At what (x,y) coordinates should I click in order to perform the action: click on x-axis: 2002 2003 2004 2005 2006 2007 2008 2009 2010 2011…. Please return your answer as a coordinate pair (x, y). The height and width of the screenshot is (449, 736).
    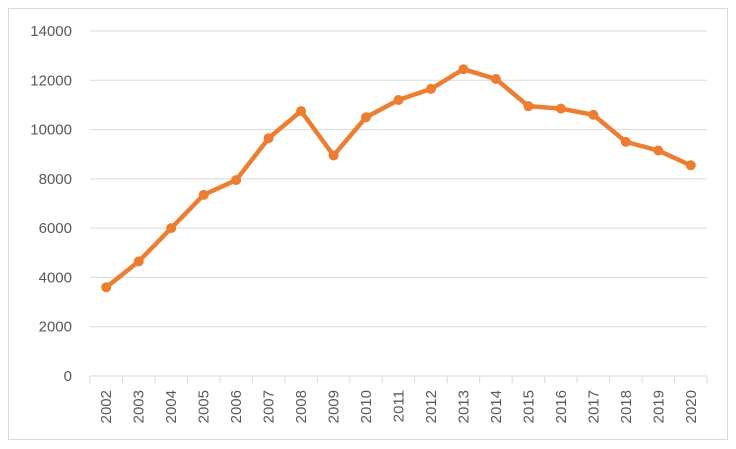
    Looking at the image, I should click on (398, 399).